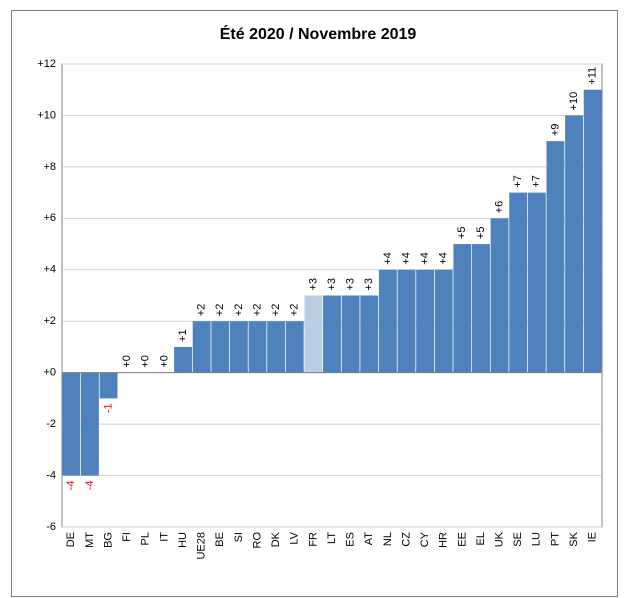 This screenshot has width=629, height=598. Describe the element at coordinates (481, 538) in the screenshot. I see `x-tick-label: EL` at that location.